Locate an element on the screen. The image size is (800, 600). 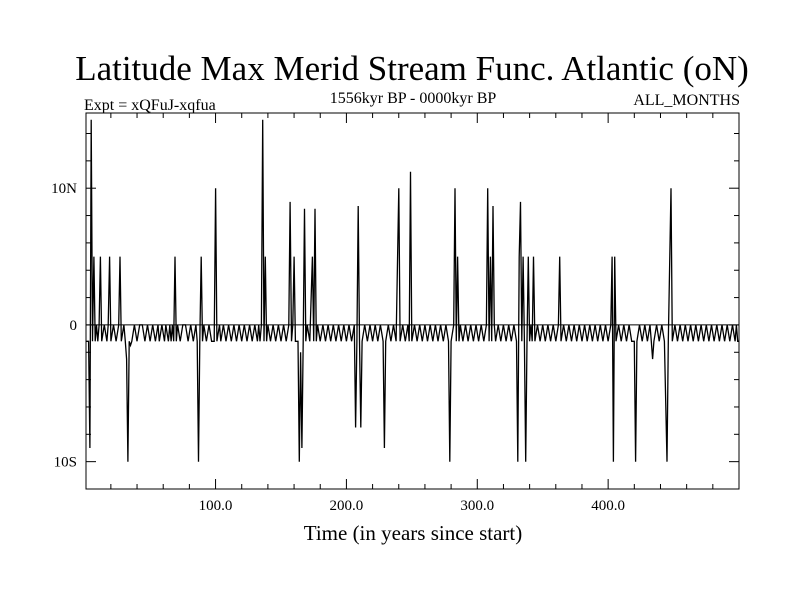
x-axis-label: Time (in years since start) is located at coordinates (413, 533).